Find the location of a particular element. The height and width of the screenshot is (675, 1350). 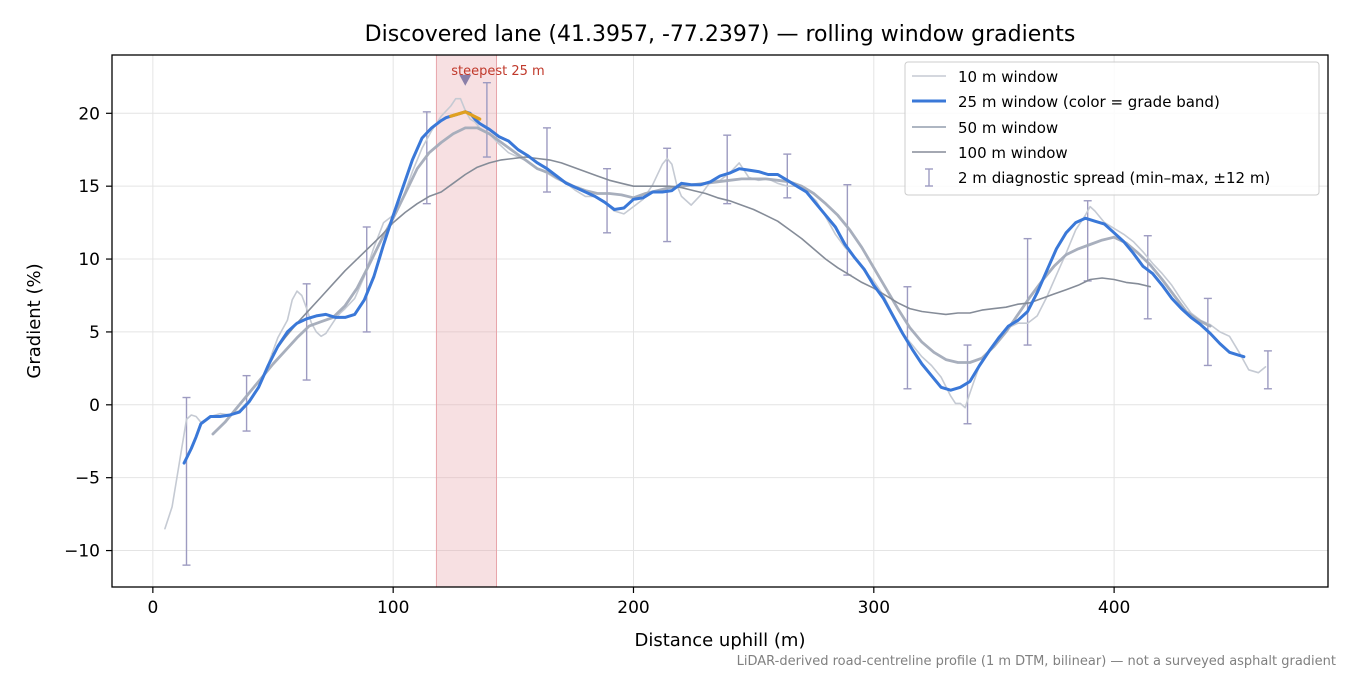

marker-layer is located at coordinates (465, 80).